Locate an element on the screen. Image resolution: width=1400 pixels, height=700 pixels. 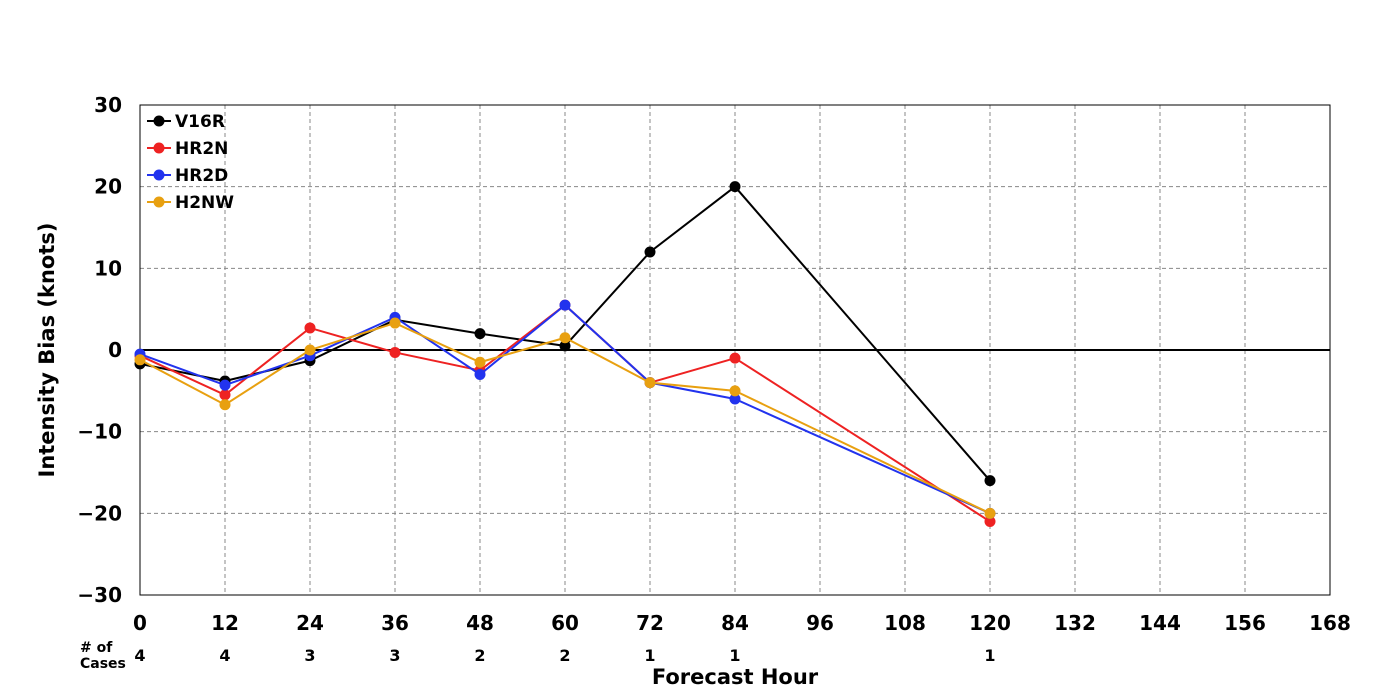
legend: V16R HR2N HR2D H2NW is located at coordinates (190, 162).